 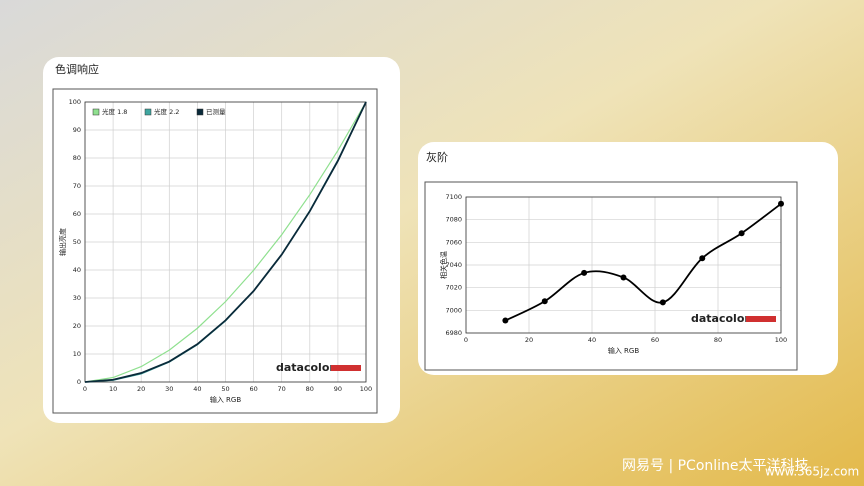 I want to click on chart-title: 灰阶, so click(x=437, y=157).